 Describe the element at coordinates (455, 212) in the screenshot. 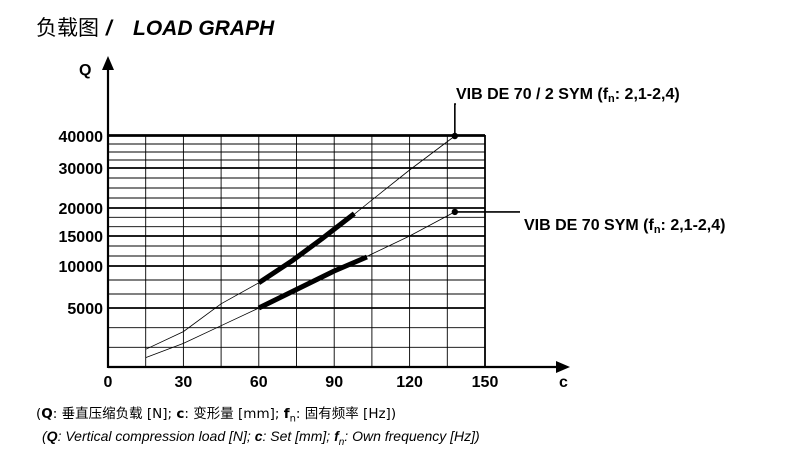

I see `series-end-point` at that location.